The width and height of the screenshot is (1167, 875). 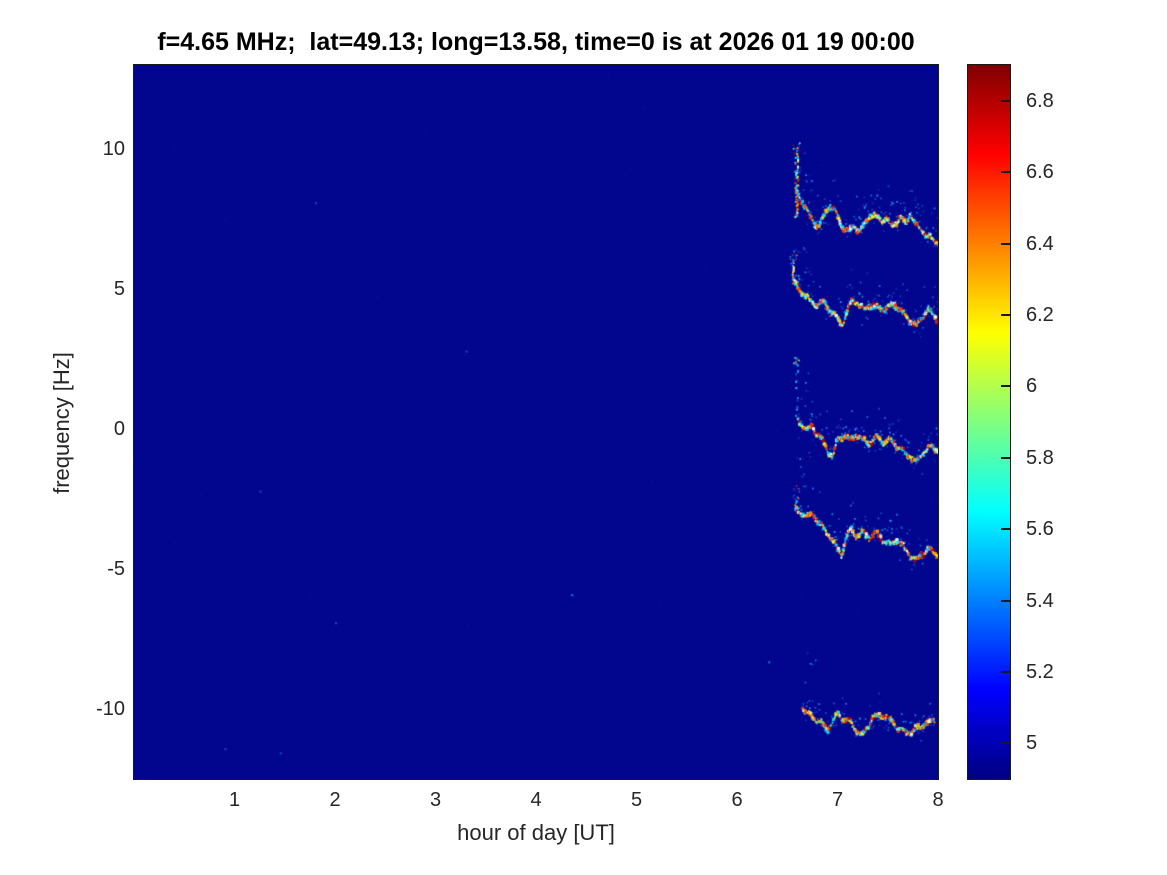 I want to click on y-tick-label: 10, so click(x=113, y=149).